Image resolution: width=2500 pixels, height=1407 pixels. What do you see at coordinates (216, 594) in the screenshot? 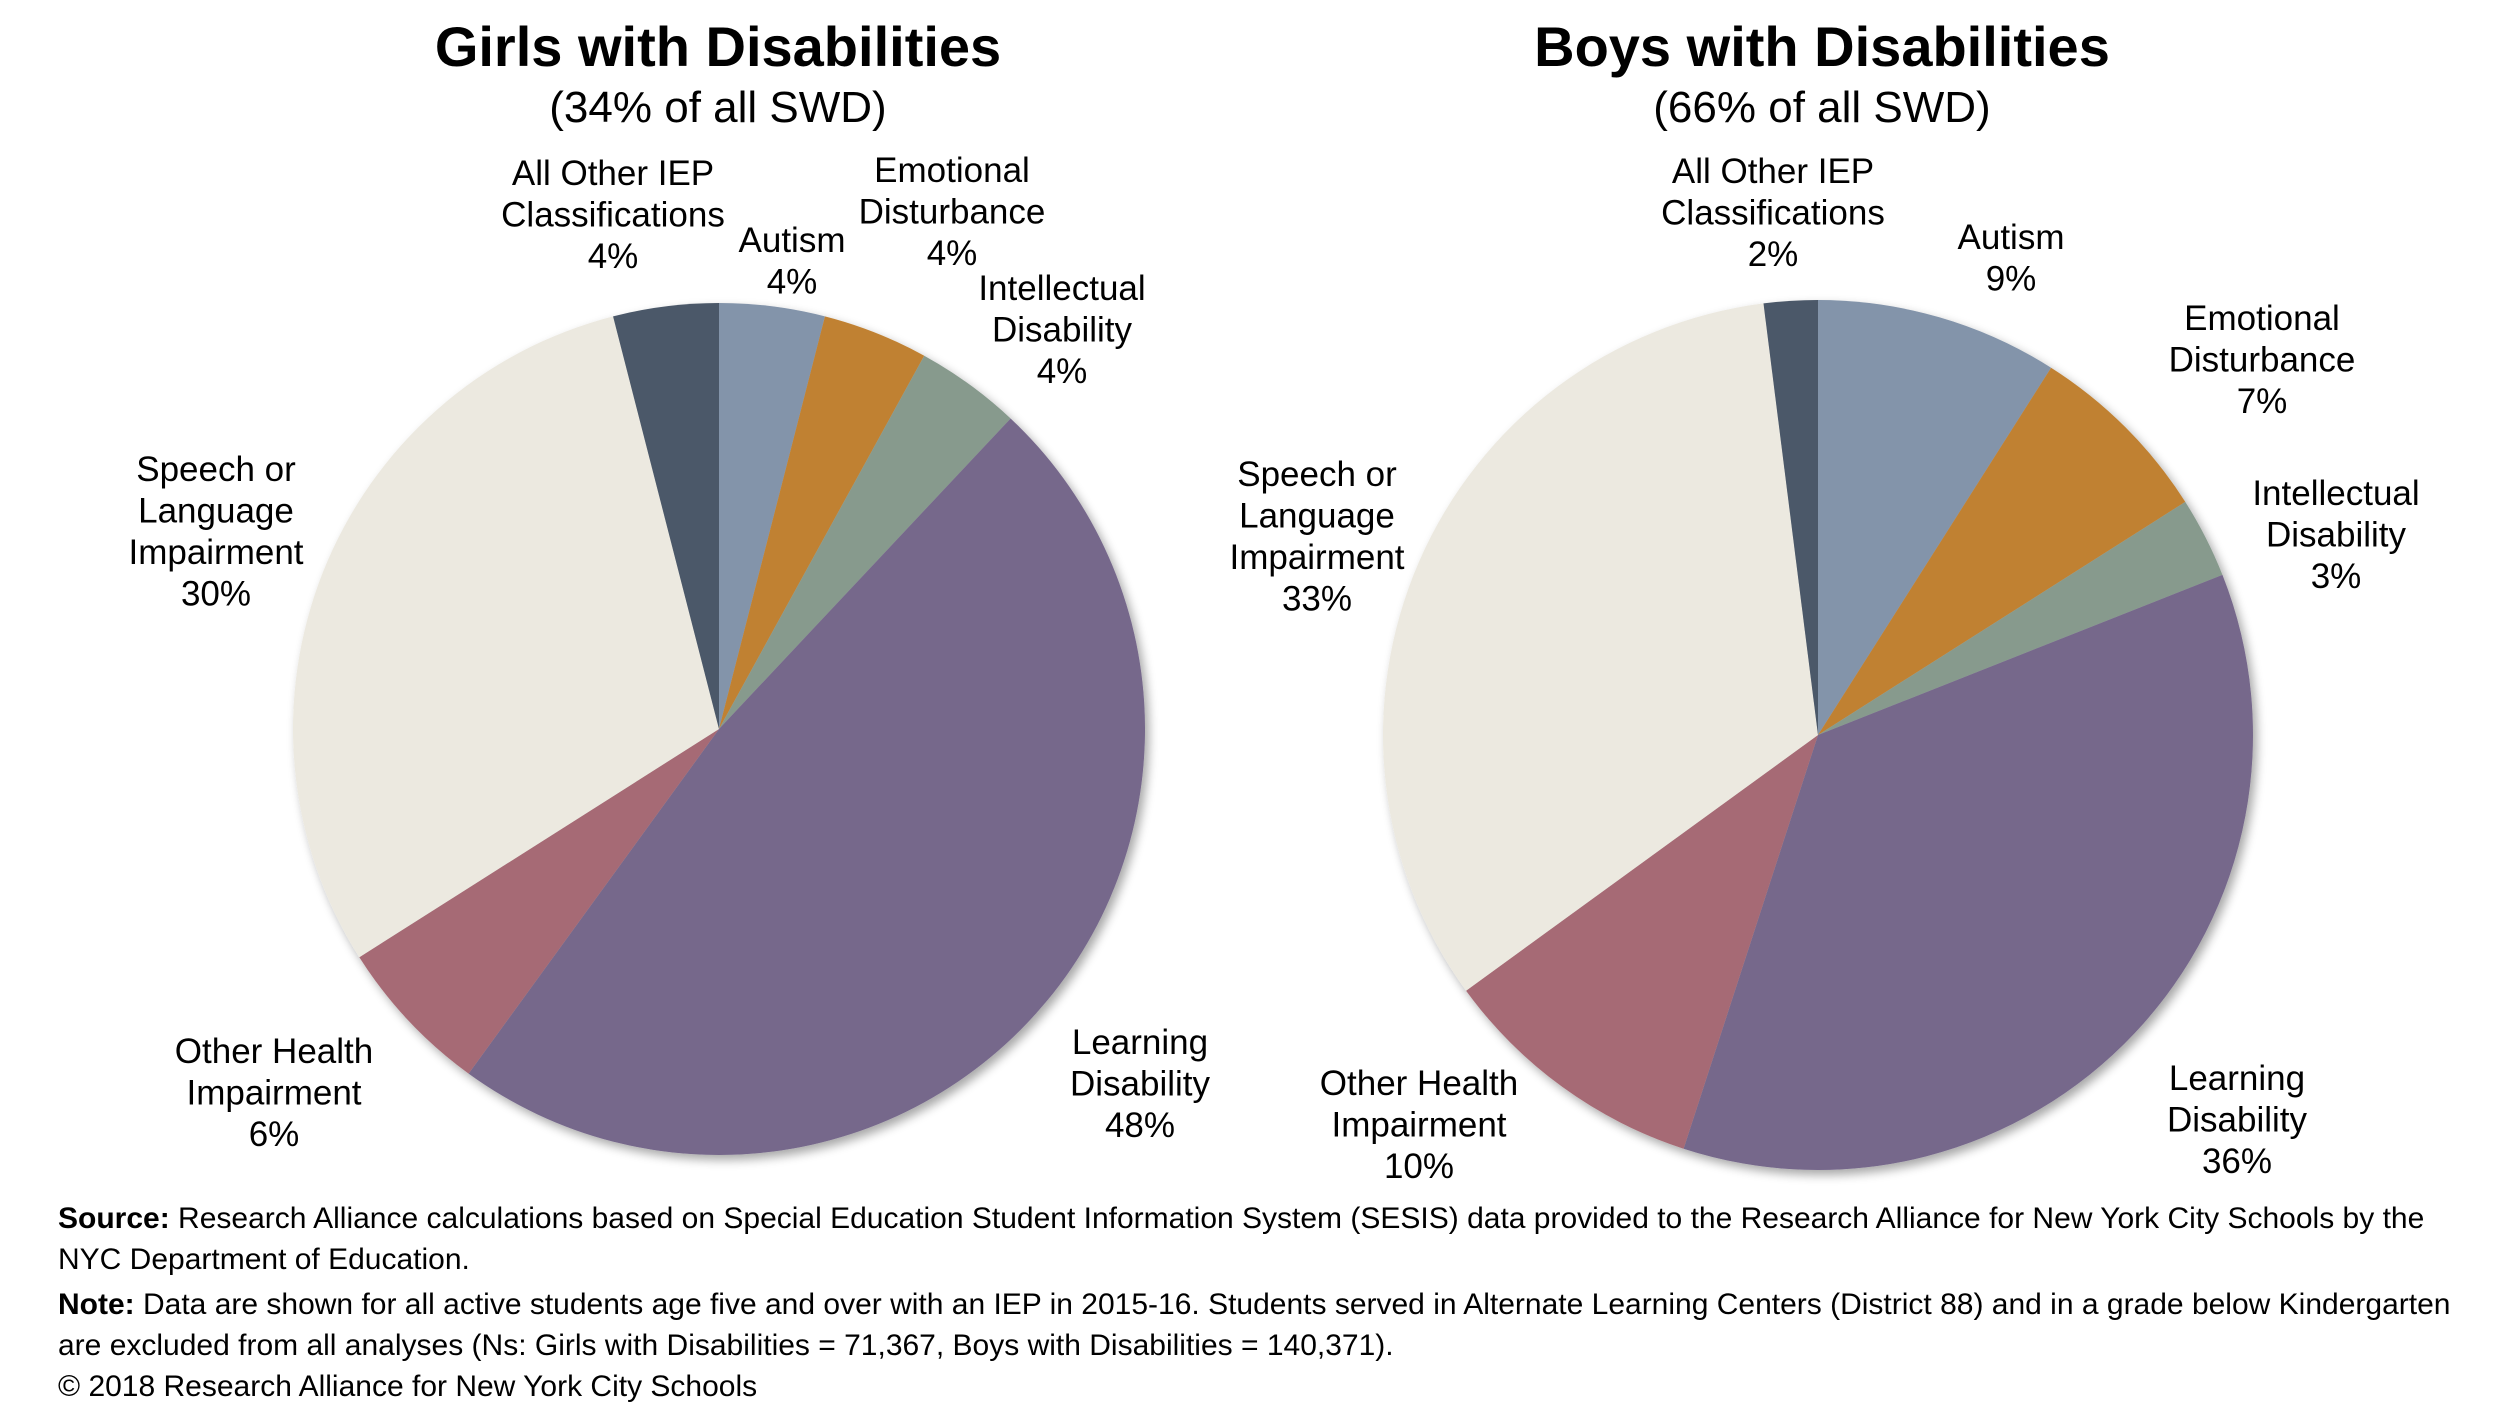
I see `girls-value-speech: 30%` at bounding box center [216, 594].